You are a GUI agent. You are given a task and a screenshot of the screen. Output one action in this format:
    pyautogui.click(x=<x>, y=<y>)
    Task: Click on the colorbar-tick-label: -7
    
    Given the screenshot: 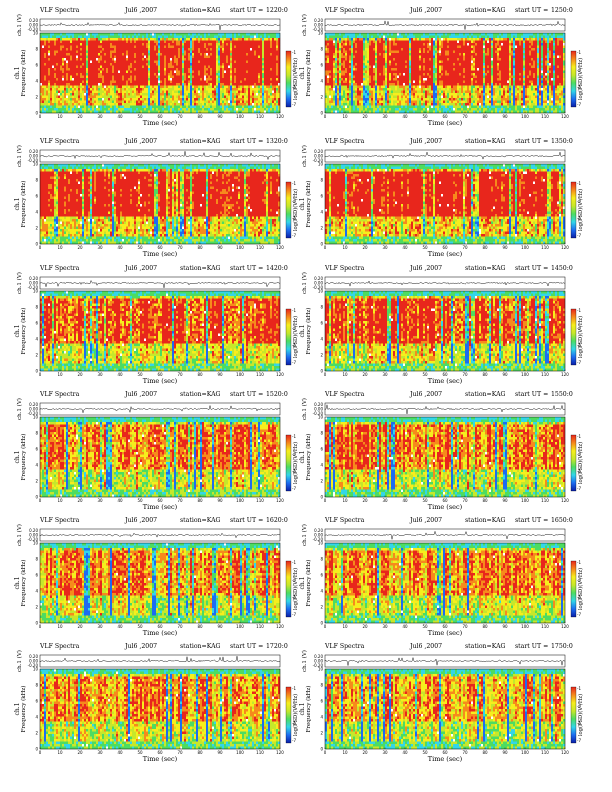 What is the action you would take?
    pyautogui.click(x=579, y=488)
    